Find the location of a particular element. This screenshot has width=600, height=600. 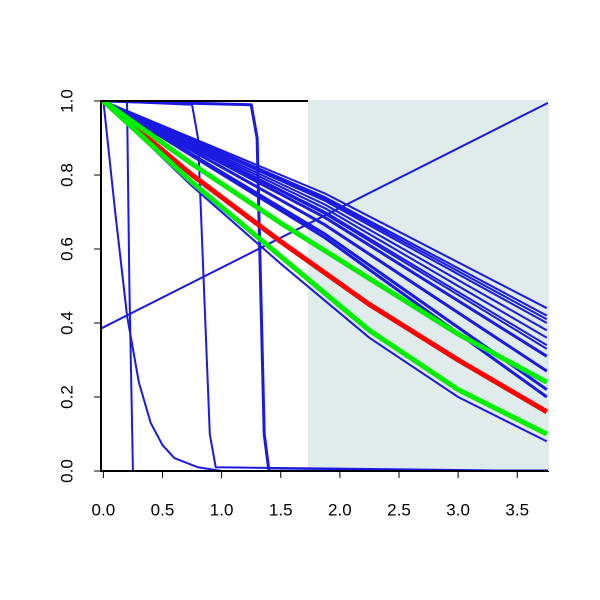

y-tick-label: 0.6 is located at coordinates (66, 249).